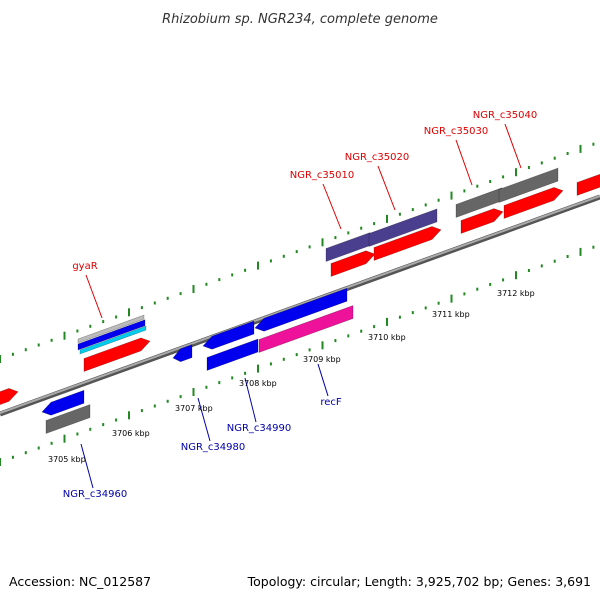 This screenshot has height=600, width=600. I want to click on cds-ngr-c35040, so click(533, 203).